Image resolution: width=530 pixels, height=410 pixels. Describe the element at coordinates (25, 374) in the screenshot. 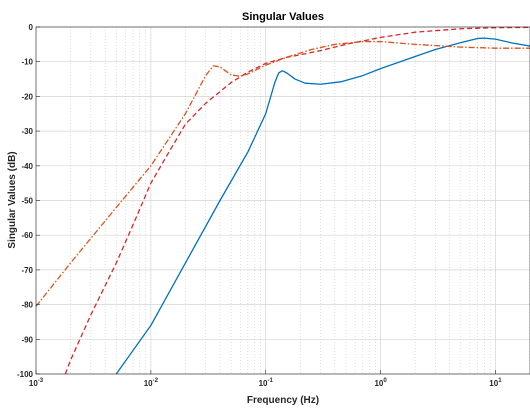

I see `y-tick-label: -100` at that location.